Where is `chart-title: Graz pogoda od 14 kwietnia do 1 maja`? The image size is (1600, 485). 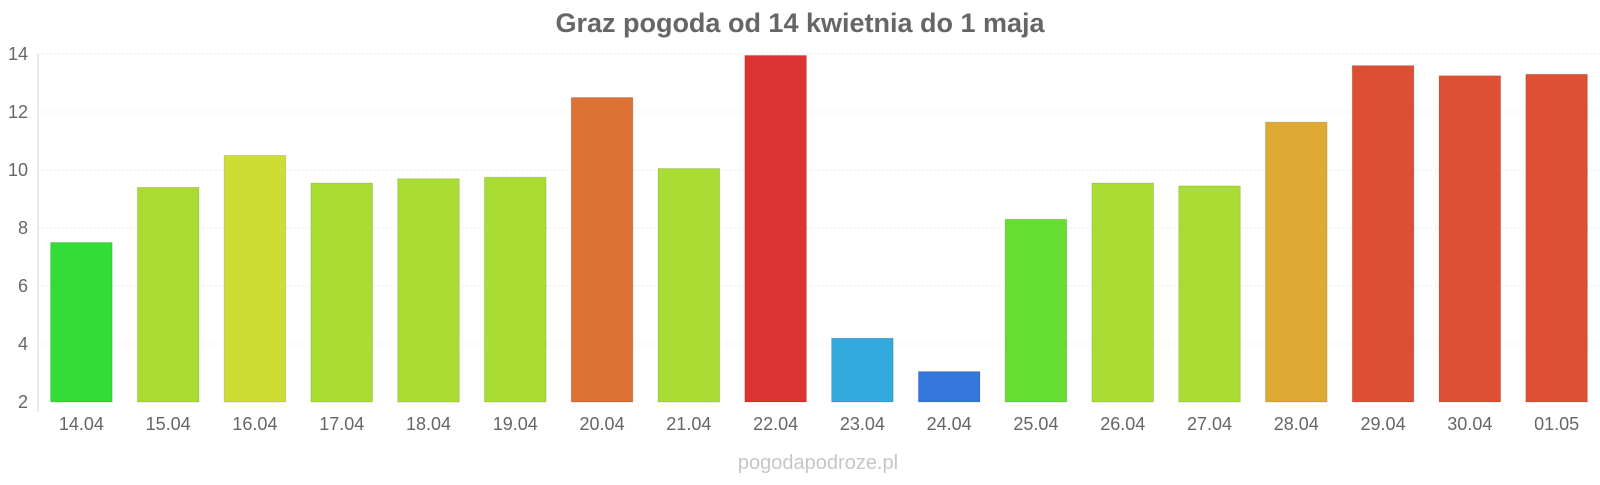 chart-title: Graz pogoda od 14 kwietnia do 1 maja is located at coordinates (800, 23).